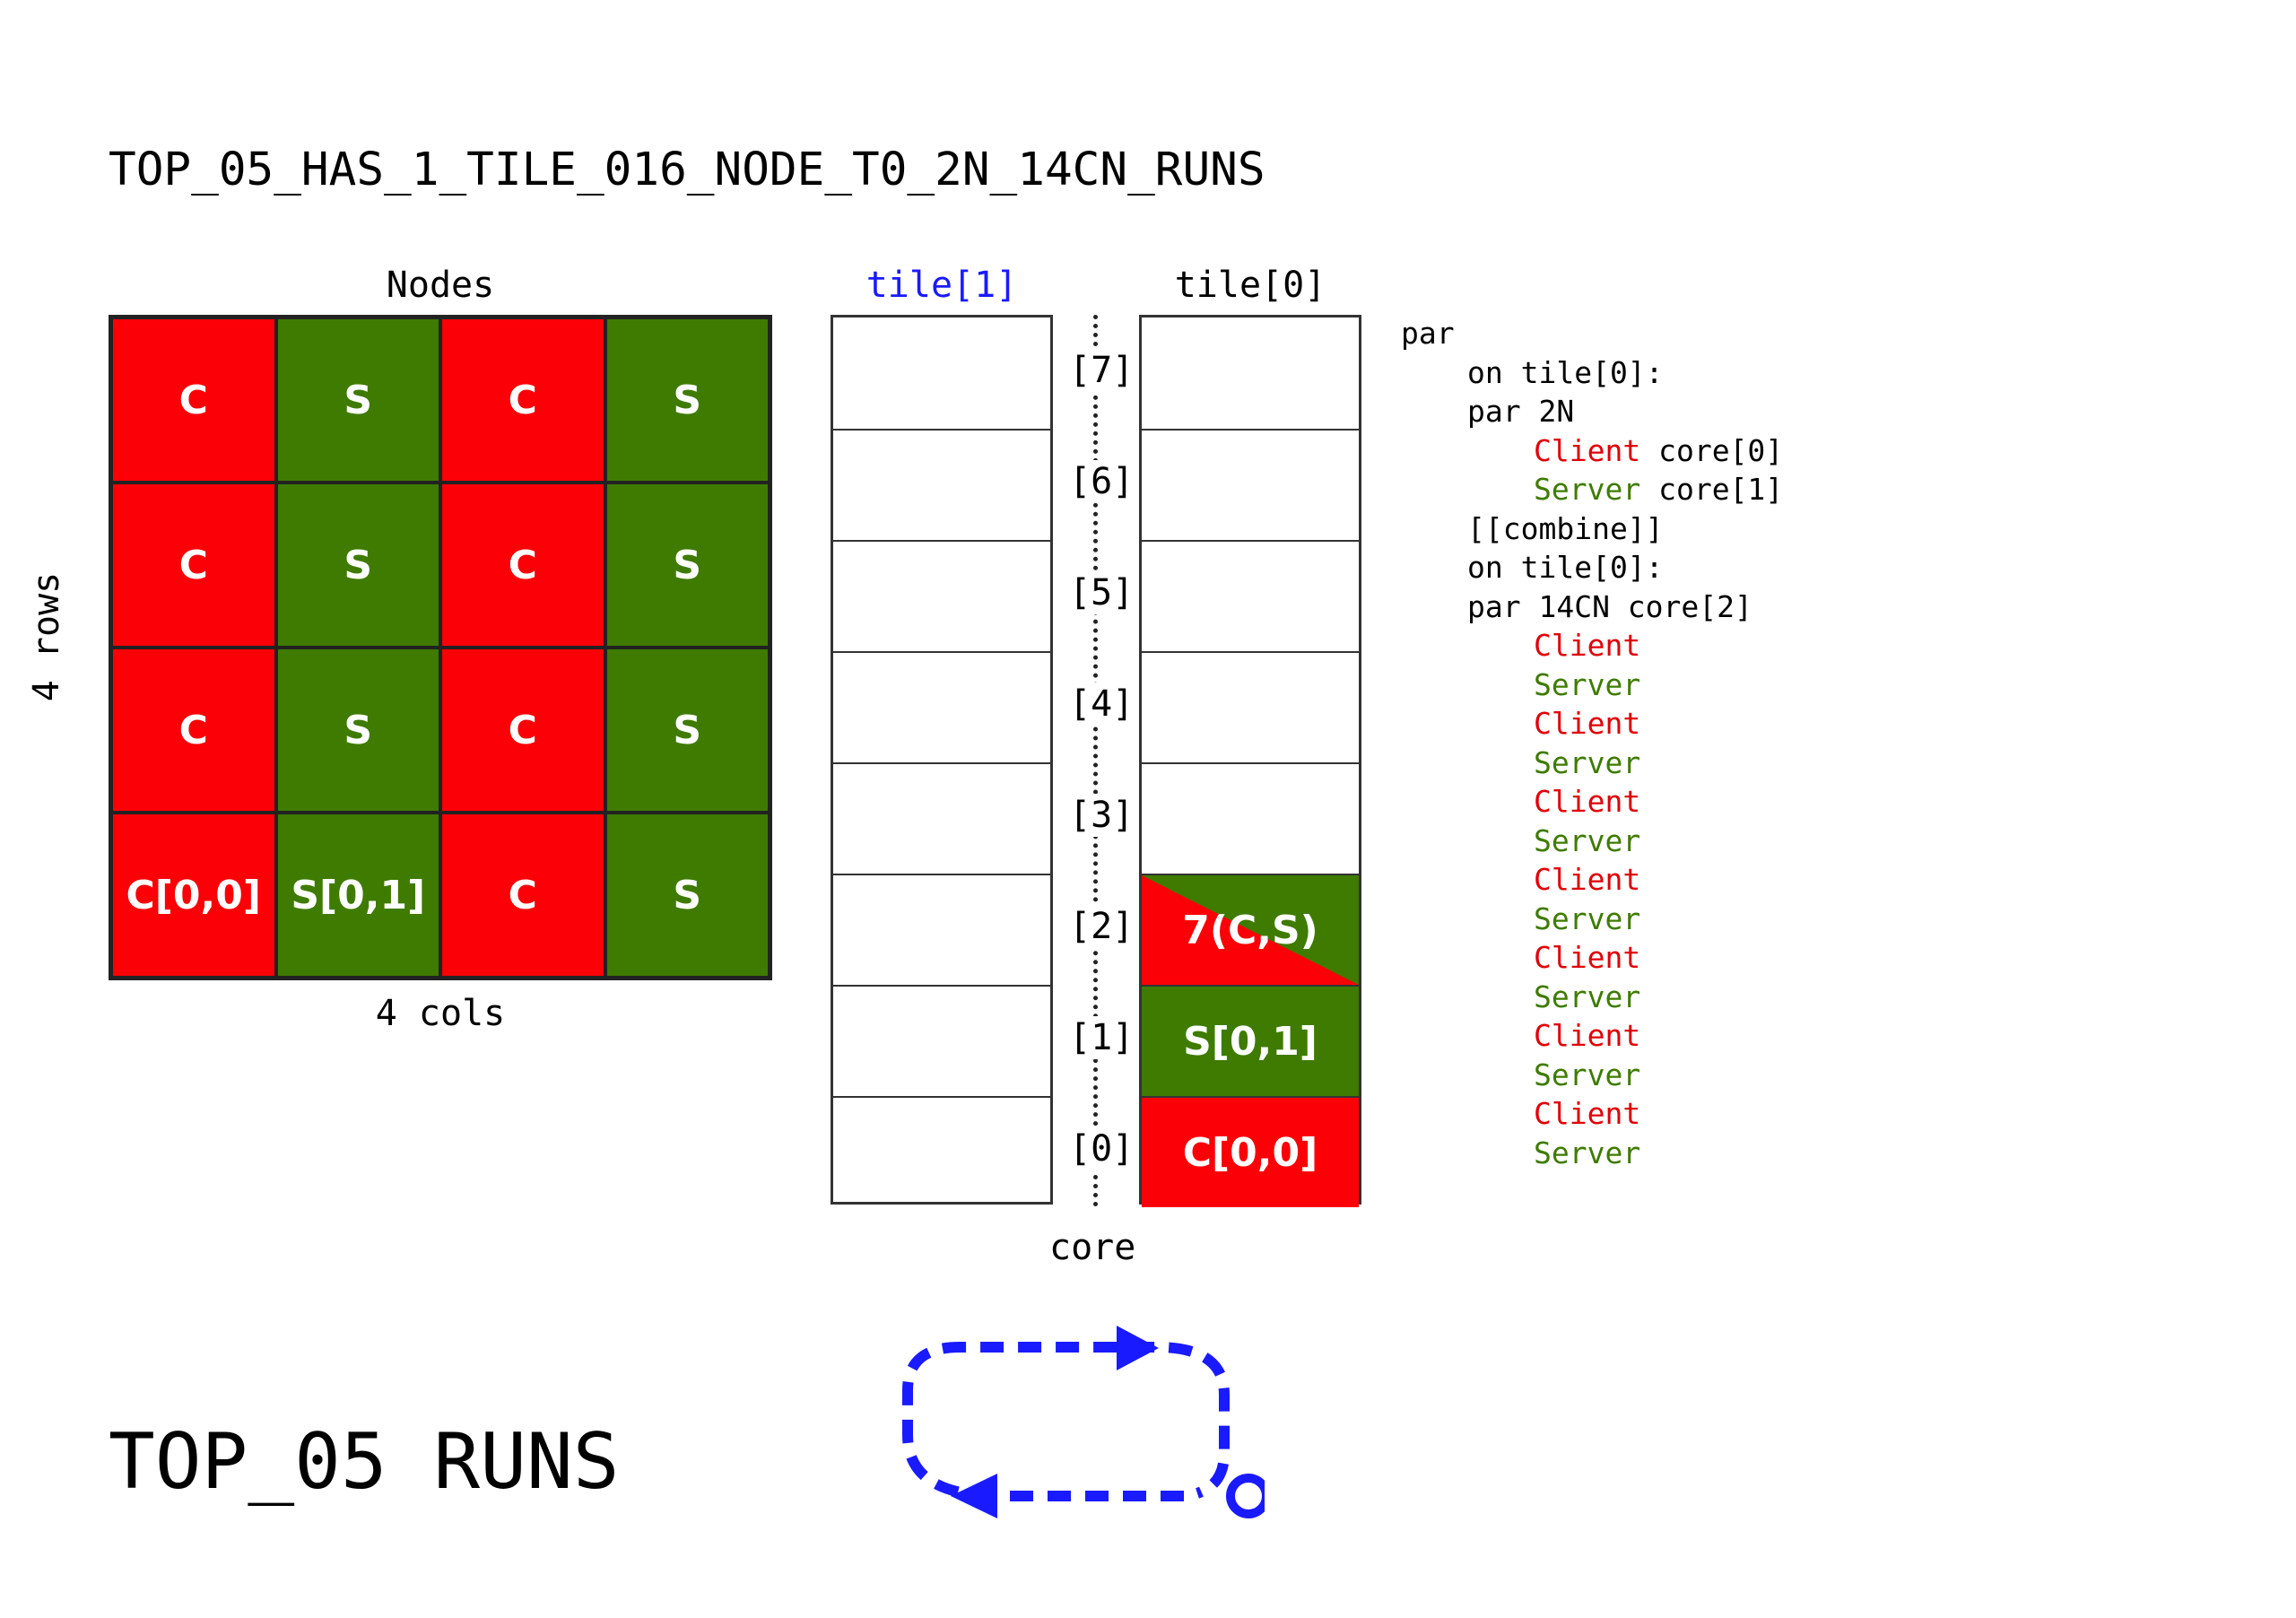 This screenshot has width=2296, height=1618. I want to click on core-axis-dotted-line, so click(1095, 761).